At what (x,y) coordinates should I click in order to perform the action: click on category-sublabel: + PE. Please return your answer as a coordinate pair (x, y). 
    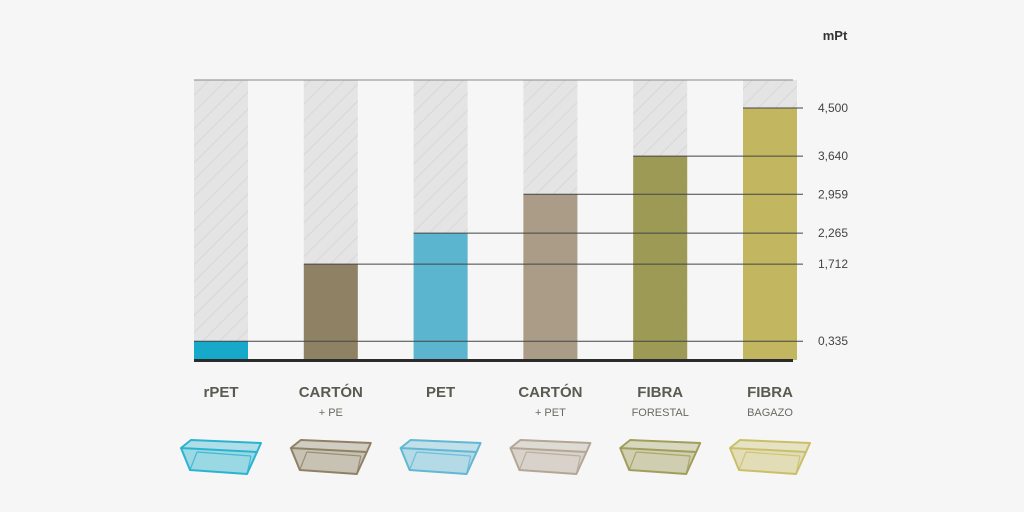
    Looking at the image, I should click on (331, 413).